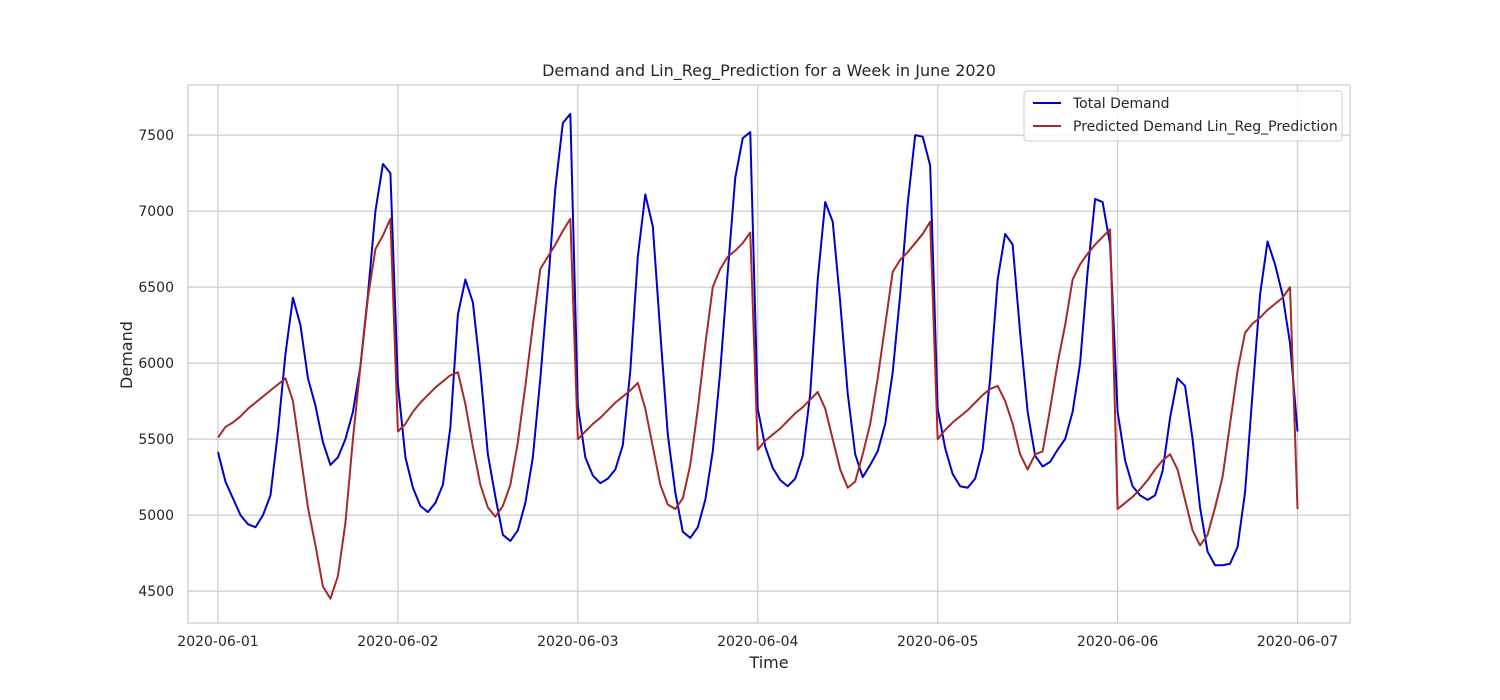  Describe the element at coordinates (156, 516) in the screenshot. I see `y-tick-label: 5000` at that location.